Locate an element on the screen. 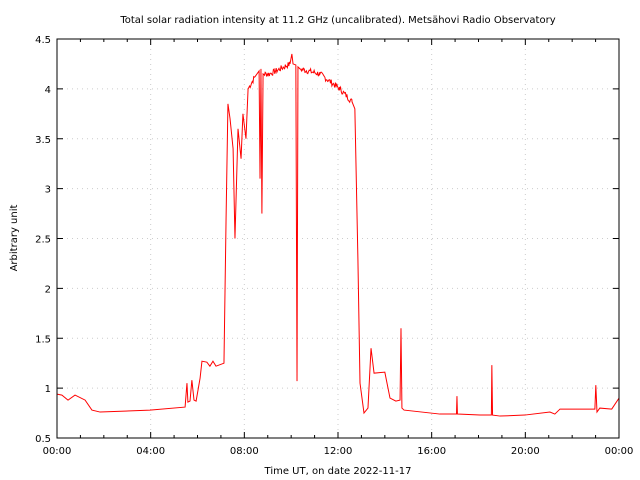  x-tick-label: 12:00 is located at coordinates (338, 451).